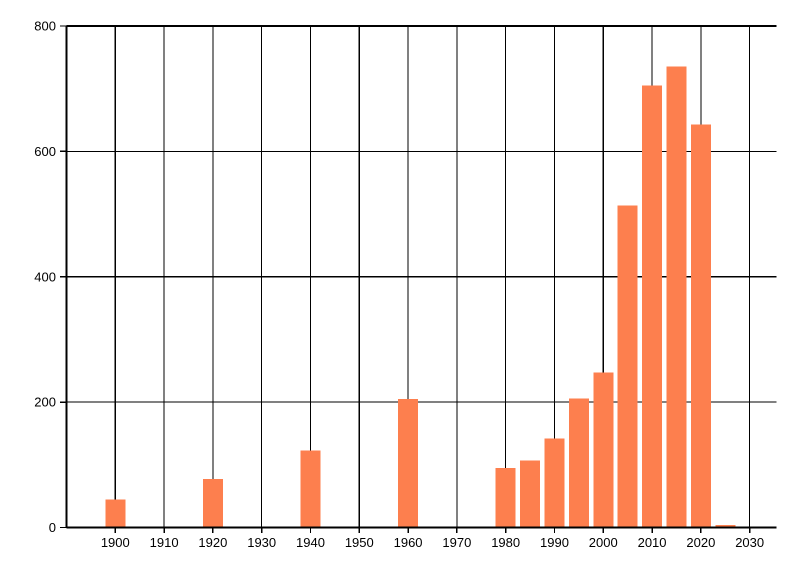  What do you see at coordinates (45, 402) in the screenshot?
I see `y-tick-label-200: 200` at bounding box center [45, 402].